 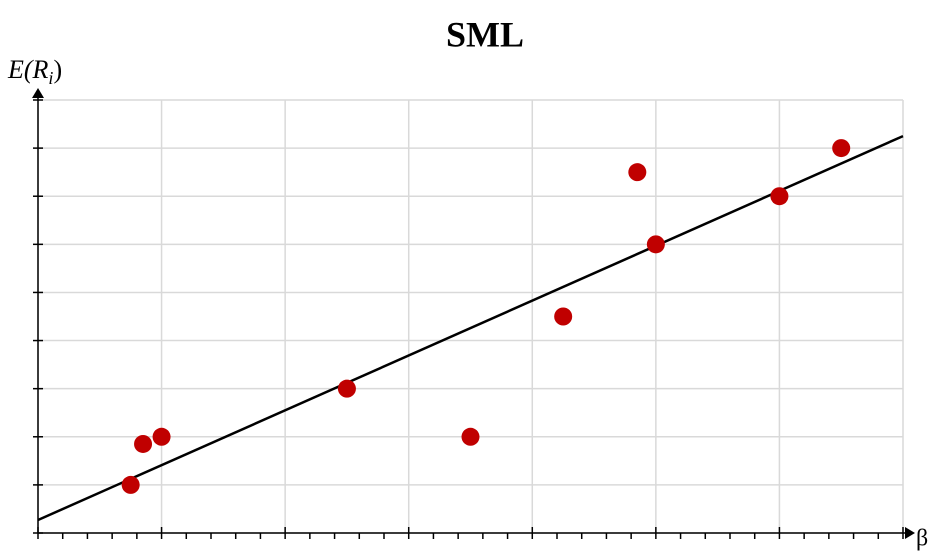 I want to click on y-arrow, so click(x=38, y=93).